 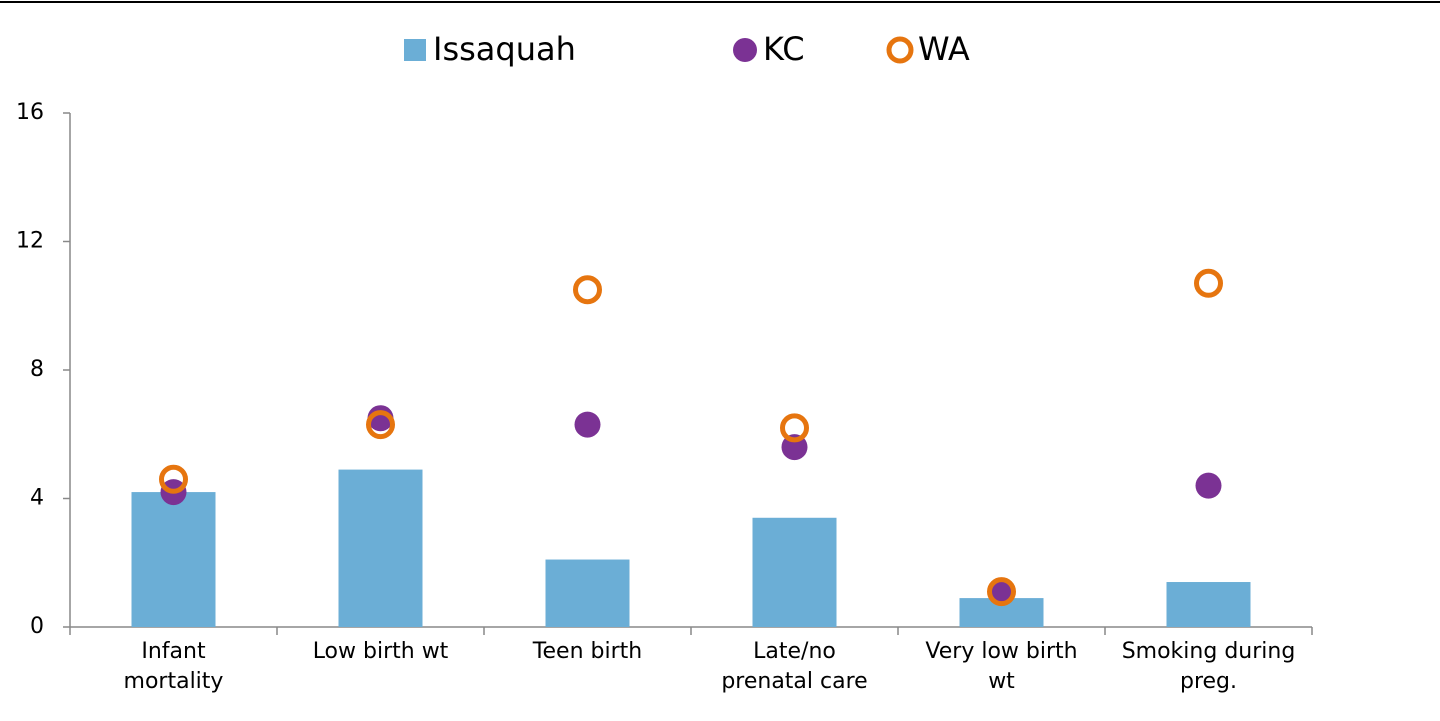 I want to click on y-tick-label: 4, so click(x=37, y=498).